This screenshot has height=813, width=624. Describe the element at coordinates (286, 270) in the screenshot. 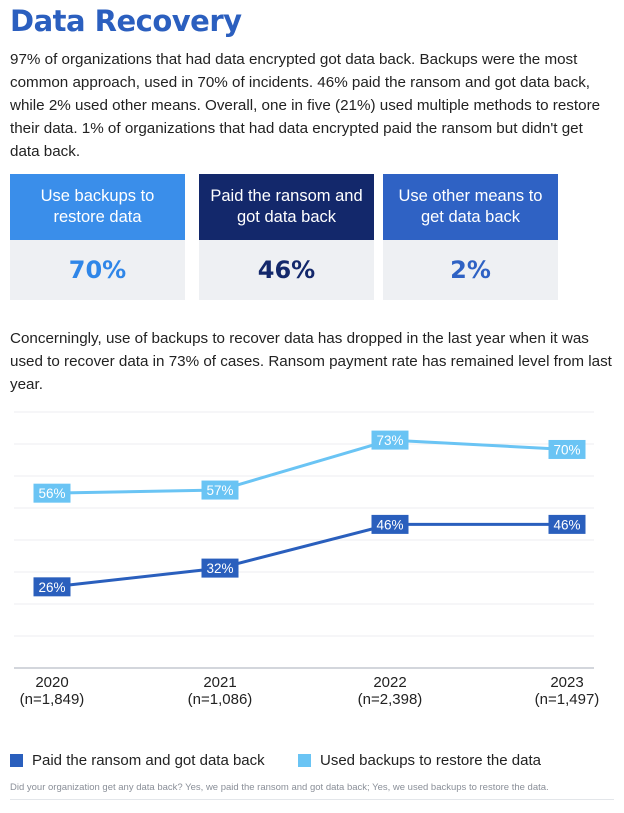

I see `stat-card-ransom-value: 46%` at that location.